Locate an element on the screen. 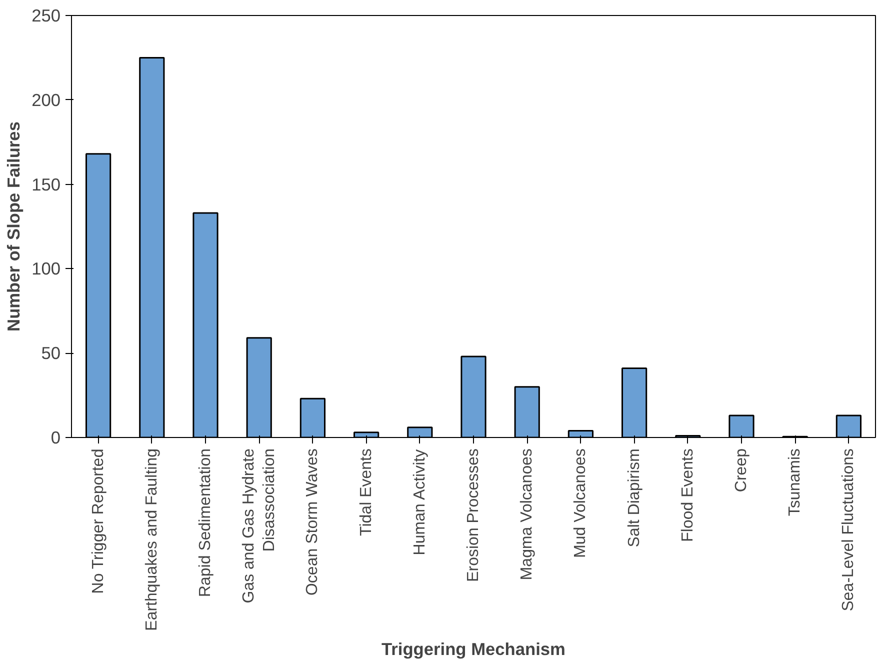 The width and height of the screenshot is (885, 661). x-axis-title: Triggering Mechanism is located at coordinates (474, 648).